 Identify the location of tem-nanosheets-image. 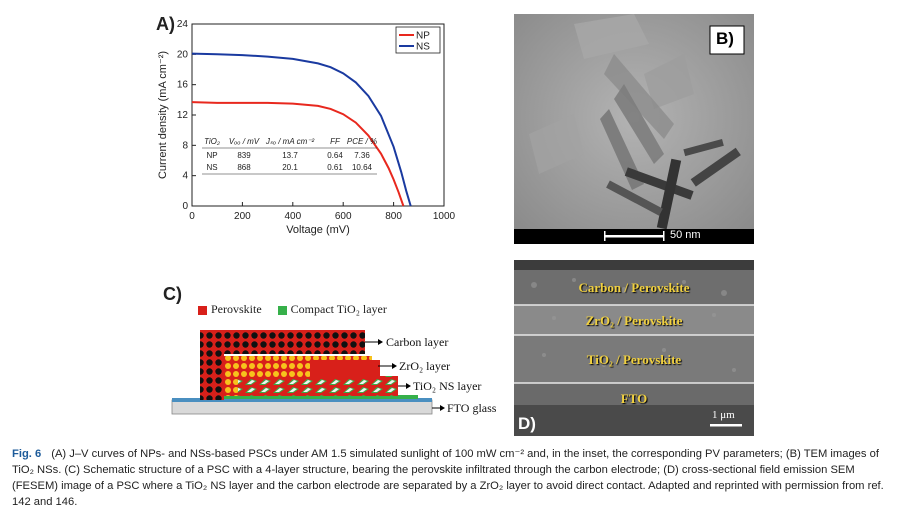
(634, 129).